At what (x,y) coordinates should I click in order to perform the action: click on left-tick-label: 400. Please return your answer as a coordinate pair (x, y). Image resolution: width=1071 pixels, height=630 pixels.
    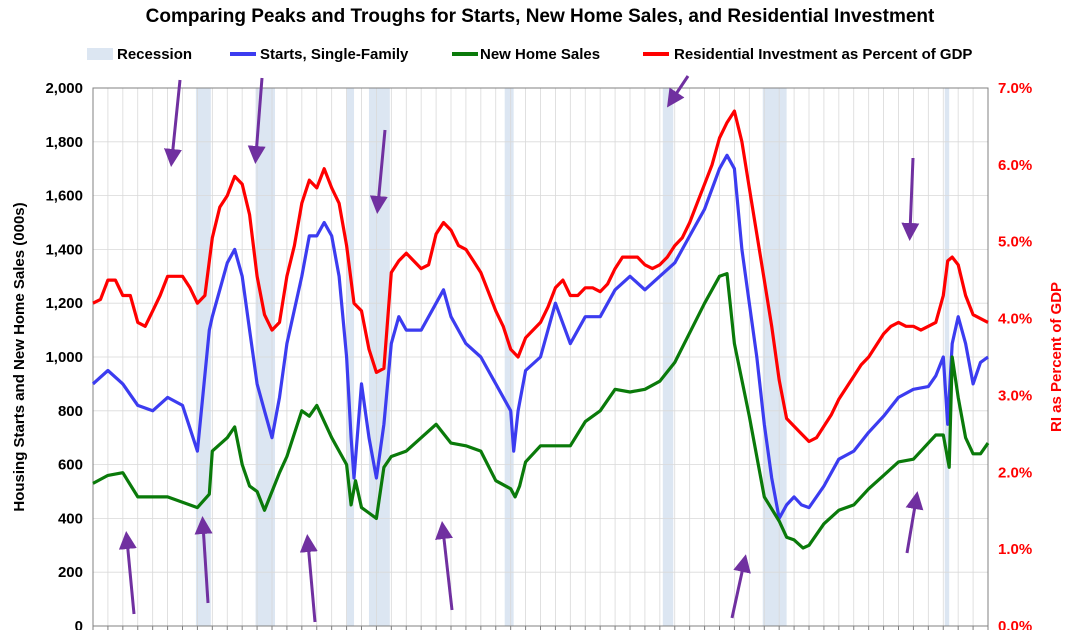
    Looking at the image, I should click on (70, 518).